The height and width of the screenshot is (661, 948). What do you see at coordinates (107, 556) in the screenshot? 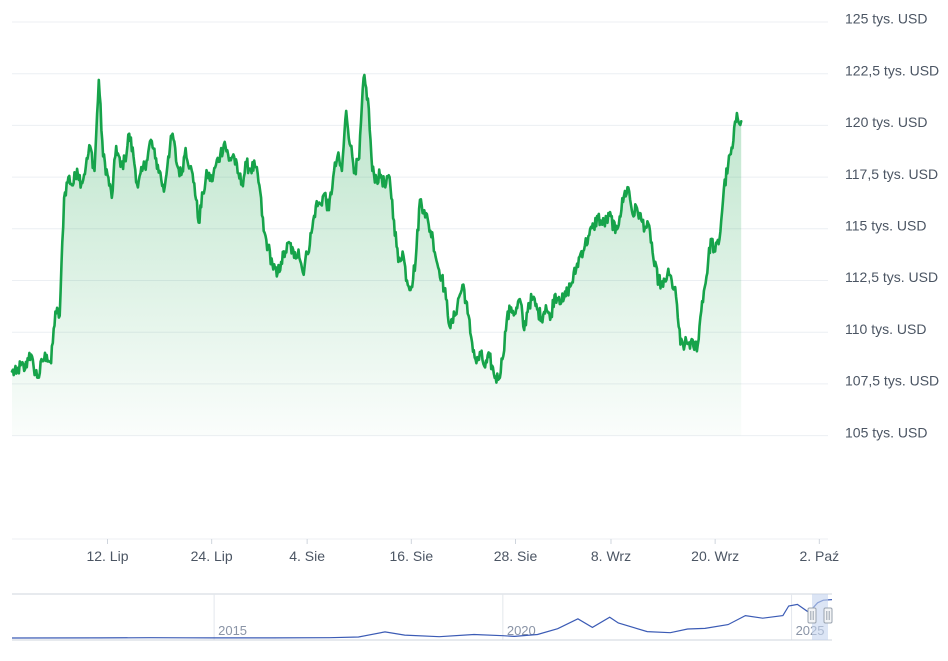
I see `x-tick-label: 12. Lip` at bounding box center [107, 556].